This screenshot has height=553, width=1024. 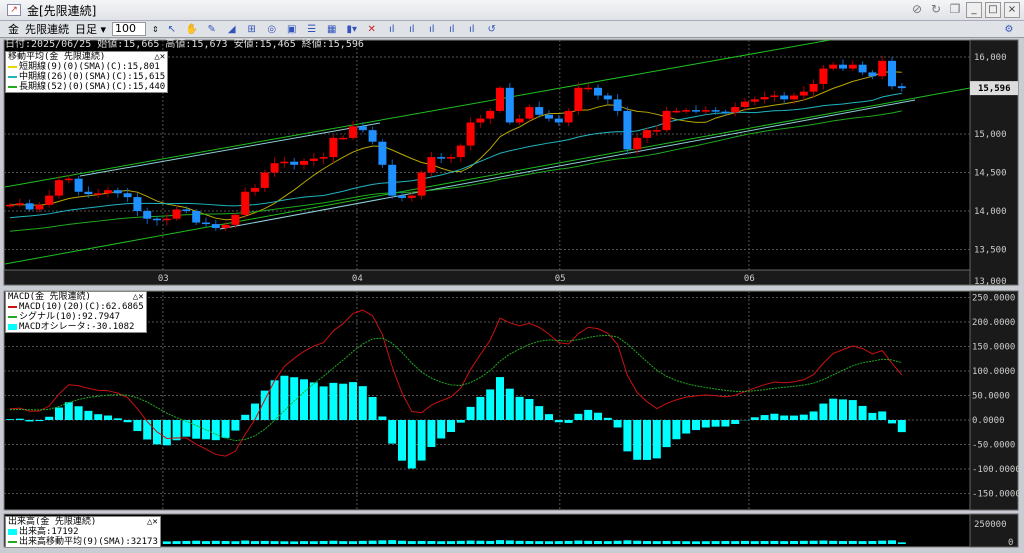 I want to click on indicator1-icon: ıl, so click(x=391, y=29).